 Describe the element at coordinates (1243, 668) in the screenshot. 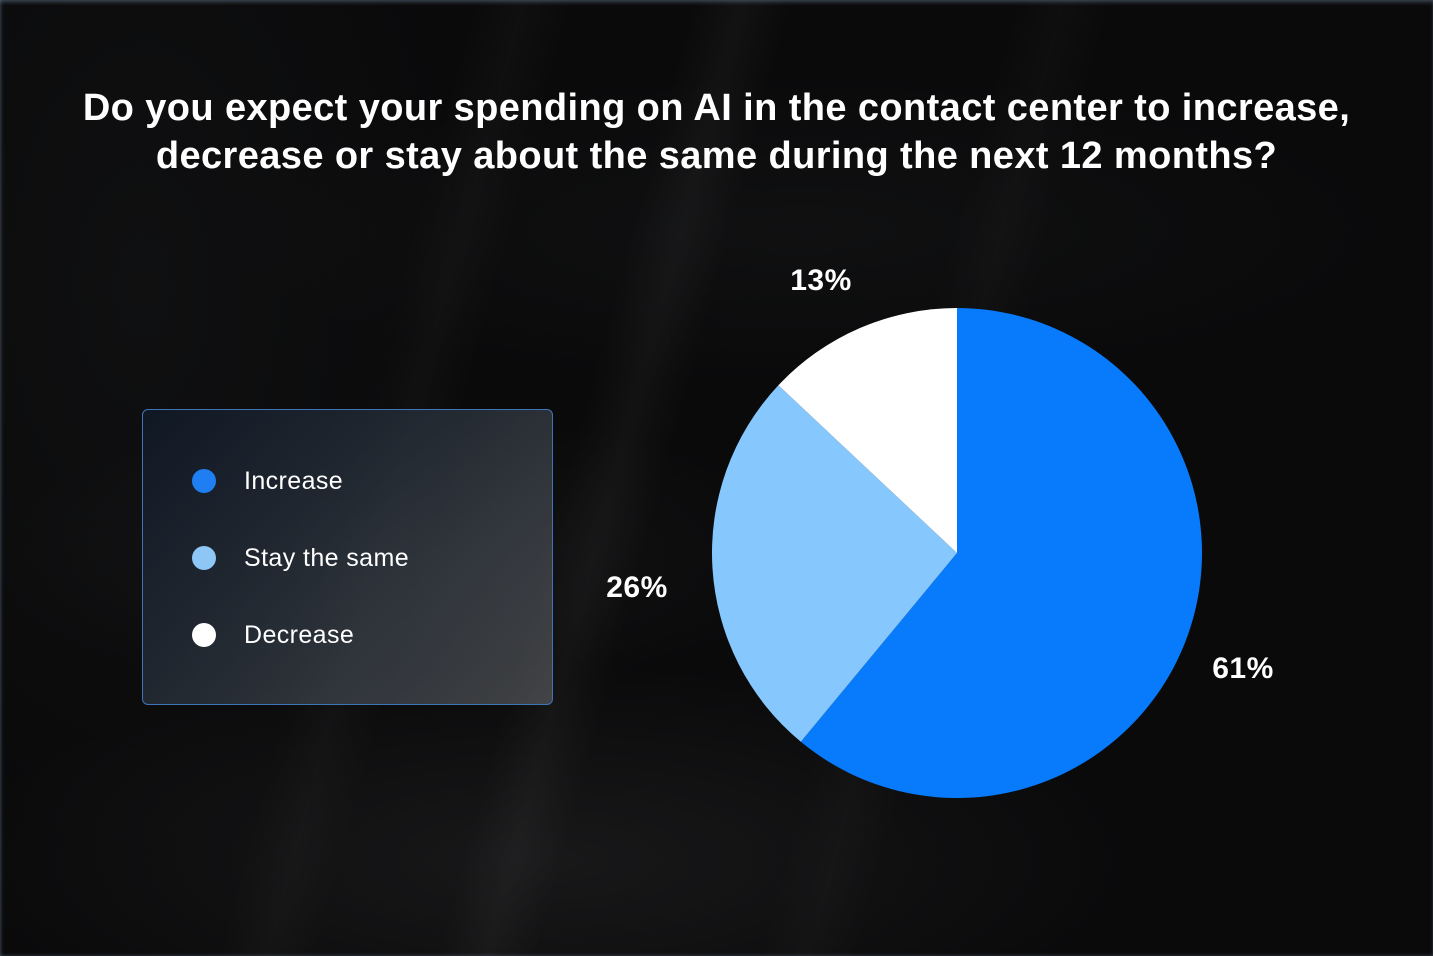

I see `pie-label-increase: 61%` at that location.